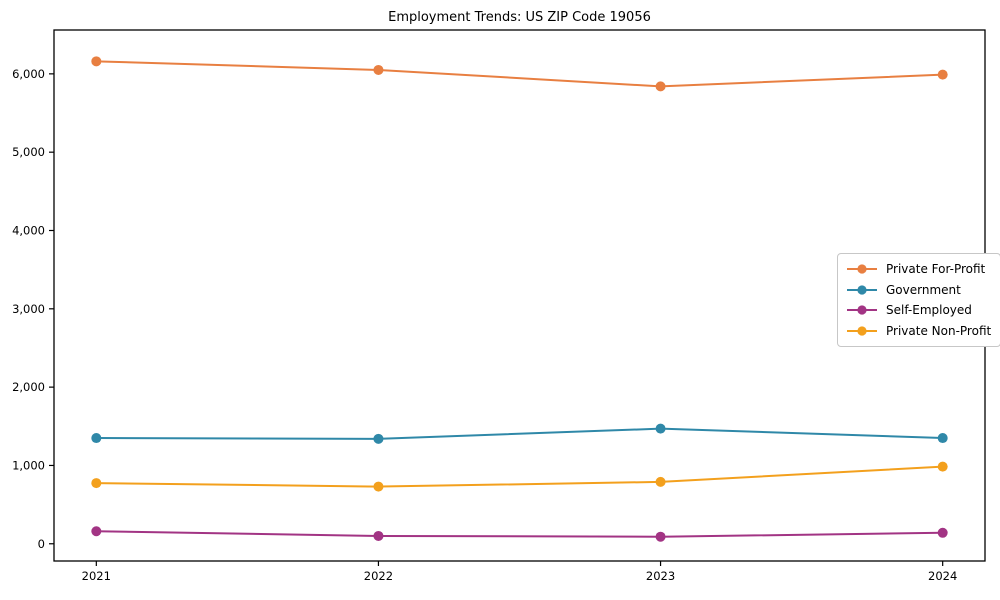 This screenshot has height=600, width=1000. Describe the element at coordinates (28, 74) in the screenshot. I see `y-tick-label: 6,000` at that location.